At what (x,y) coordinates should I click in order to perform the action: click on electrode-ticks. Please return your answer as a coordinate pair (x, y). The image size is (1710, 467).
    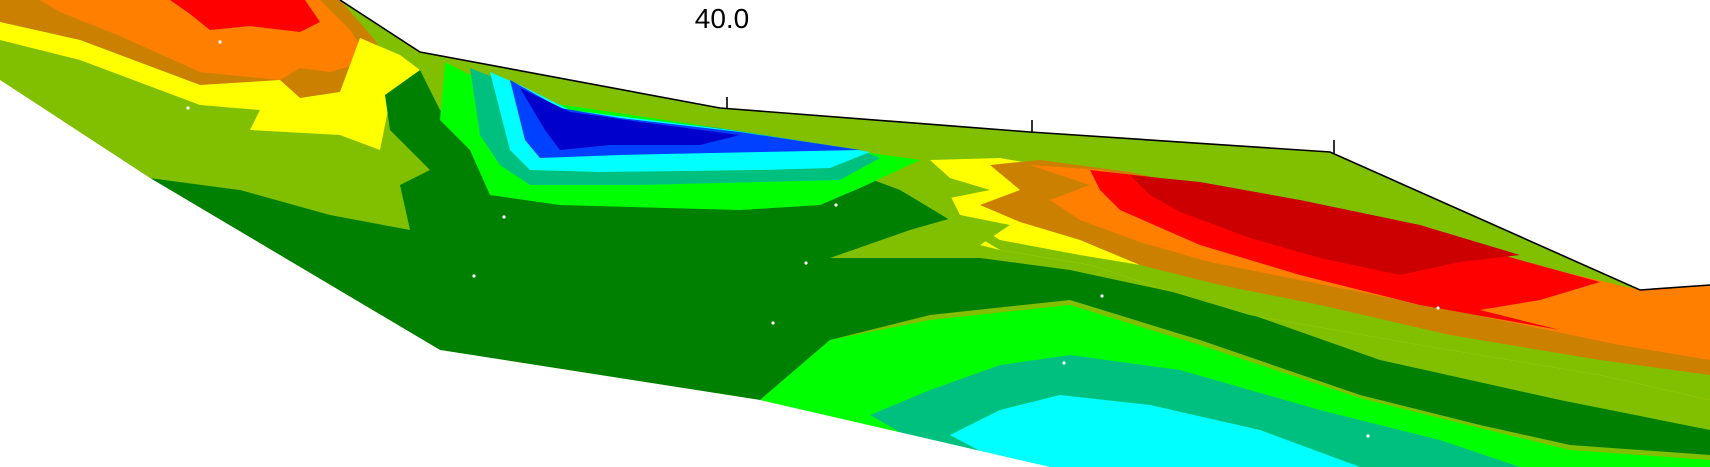
    Looking at the image, I should click on (1030, 125).